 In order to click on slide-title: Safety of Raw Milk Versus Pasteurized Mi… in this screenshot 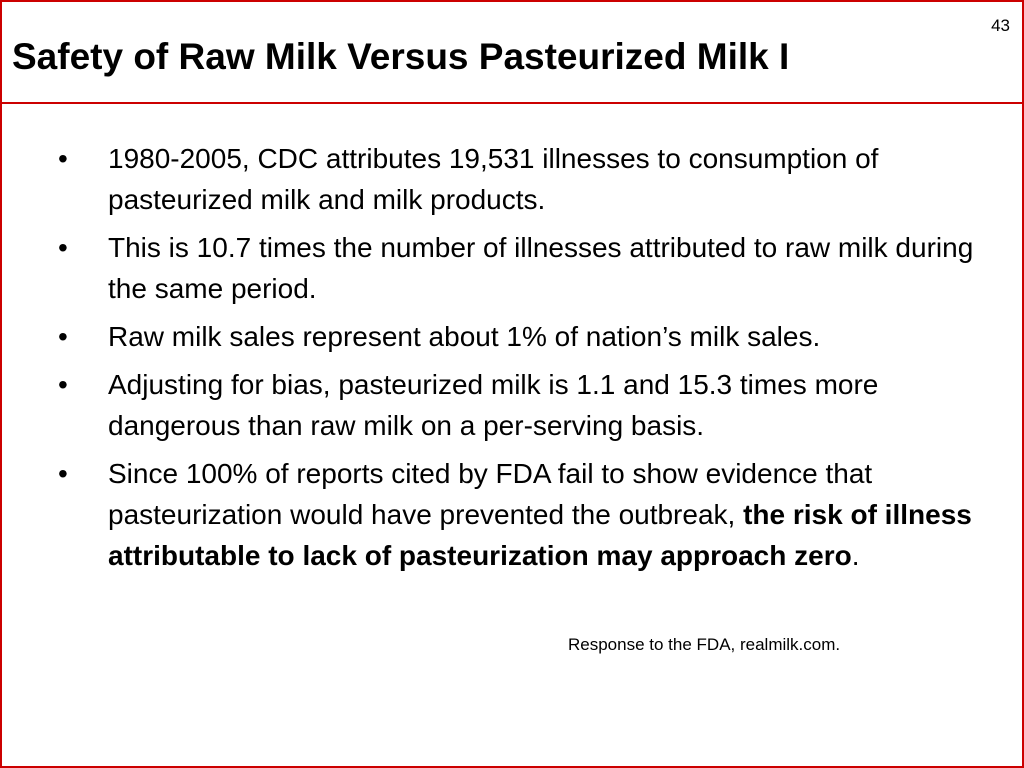, I will do `click(401, 56)`.